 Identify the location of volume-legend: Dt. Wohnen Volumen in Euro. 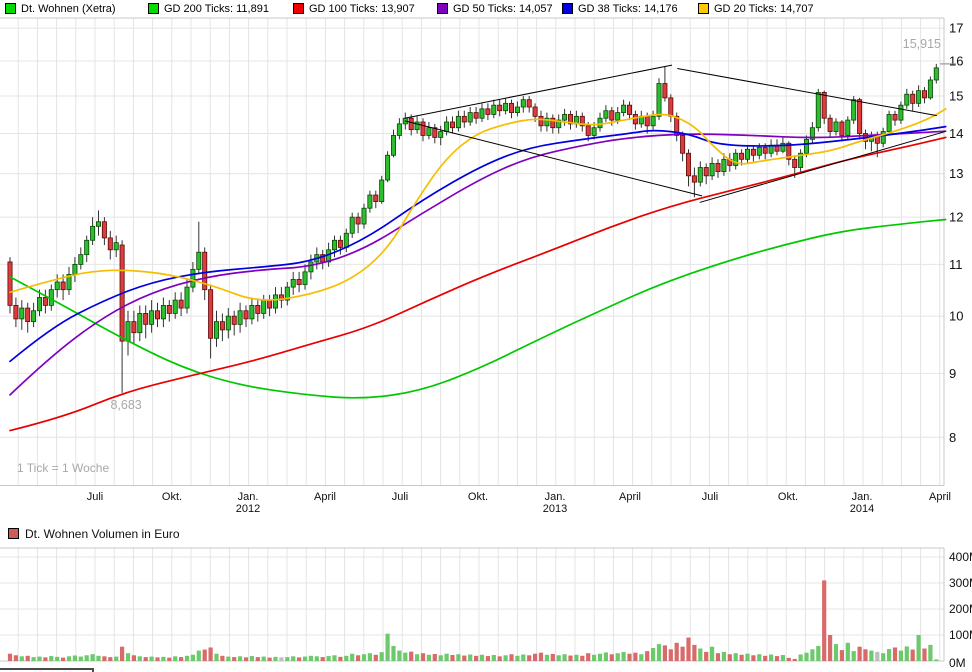
(94, 533).